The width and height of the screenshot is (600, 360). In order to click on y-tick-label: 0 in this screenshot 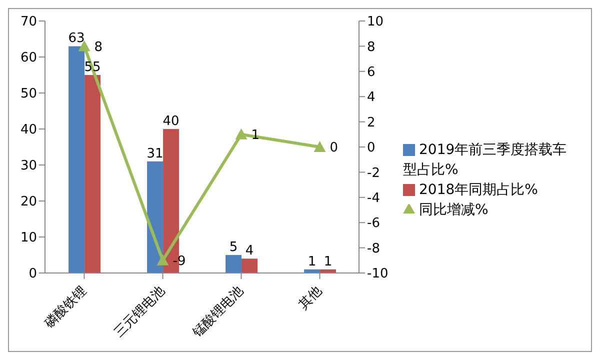, I will do `click(32, 274)`.